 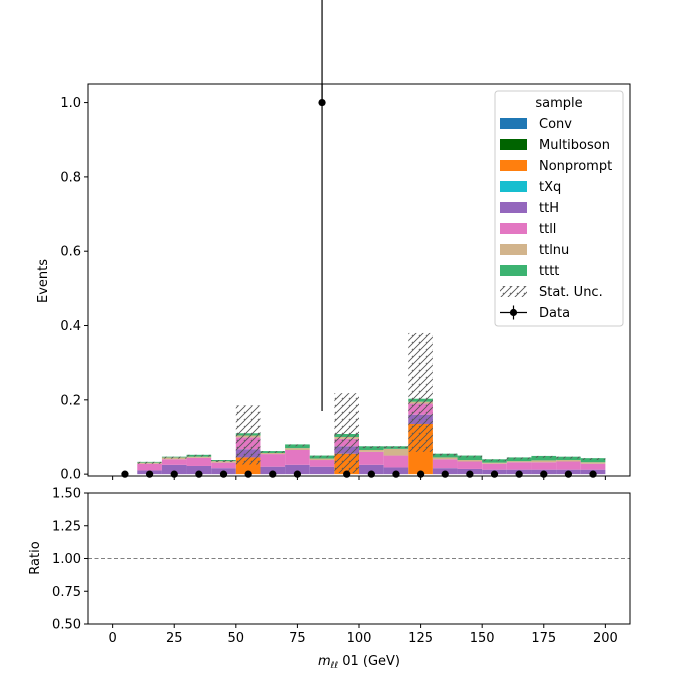 I want to click on legend-label: Stat. Unc., so click(x=571, y=292).